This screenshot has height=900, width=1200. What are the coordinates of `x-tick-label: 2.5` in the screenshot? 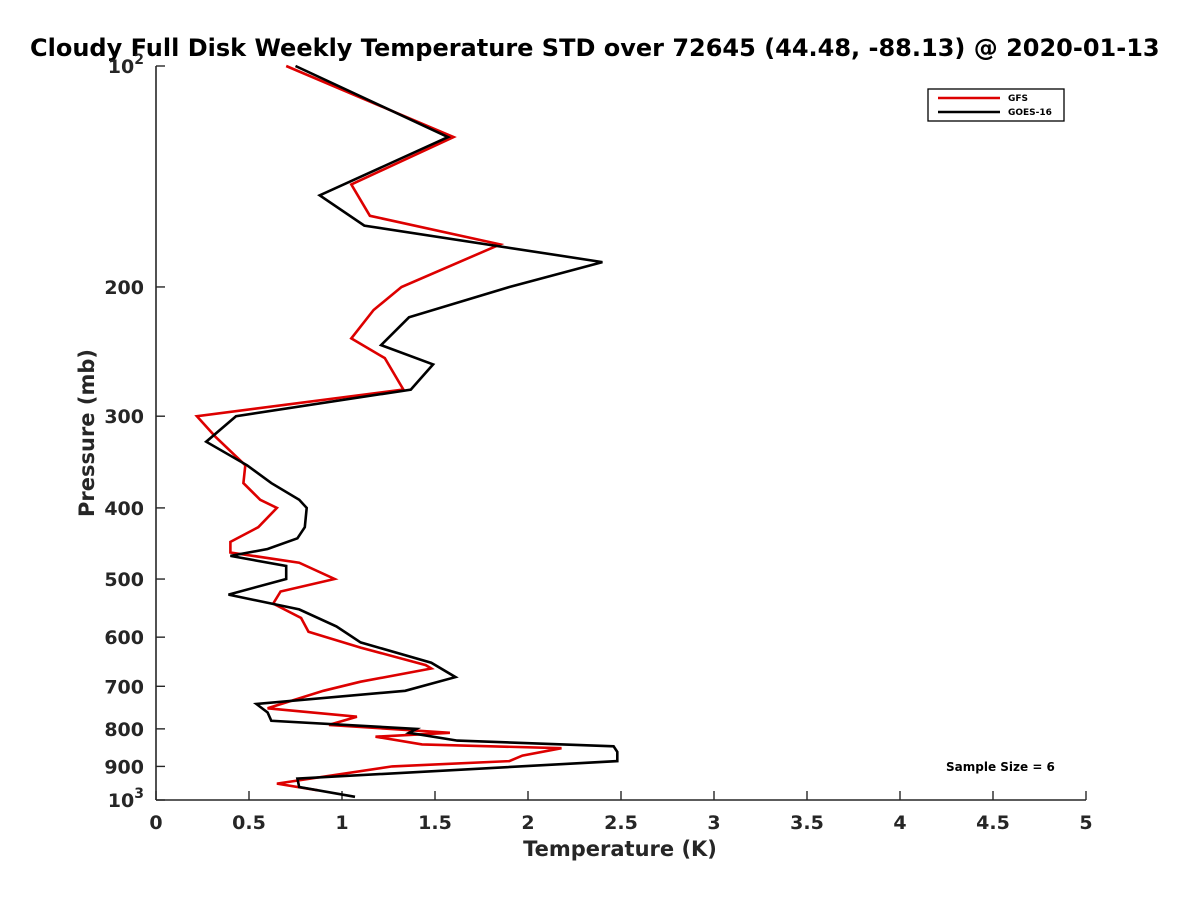 It's located at (621, 823).